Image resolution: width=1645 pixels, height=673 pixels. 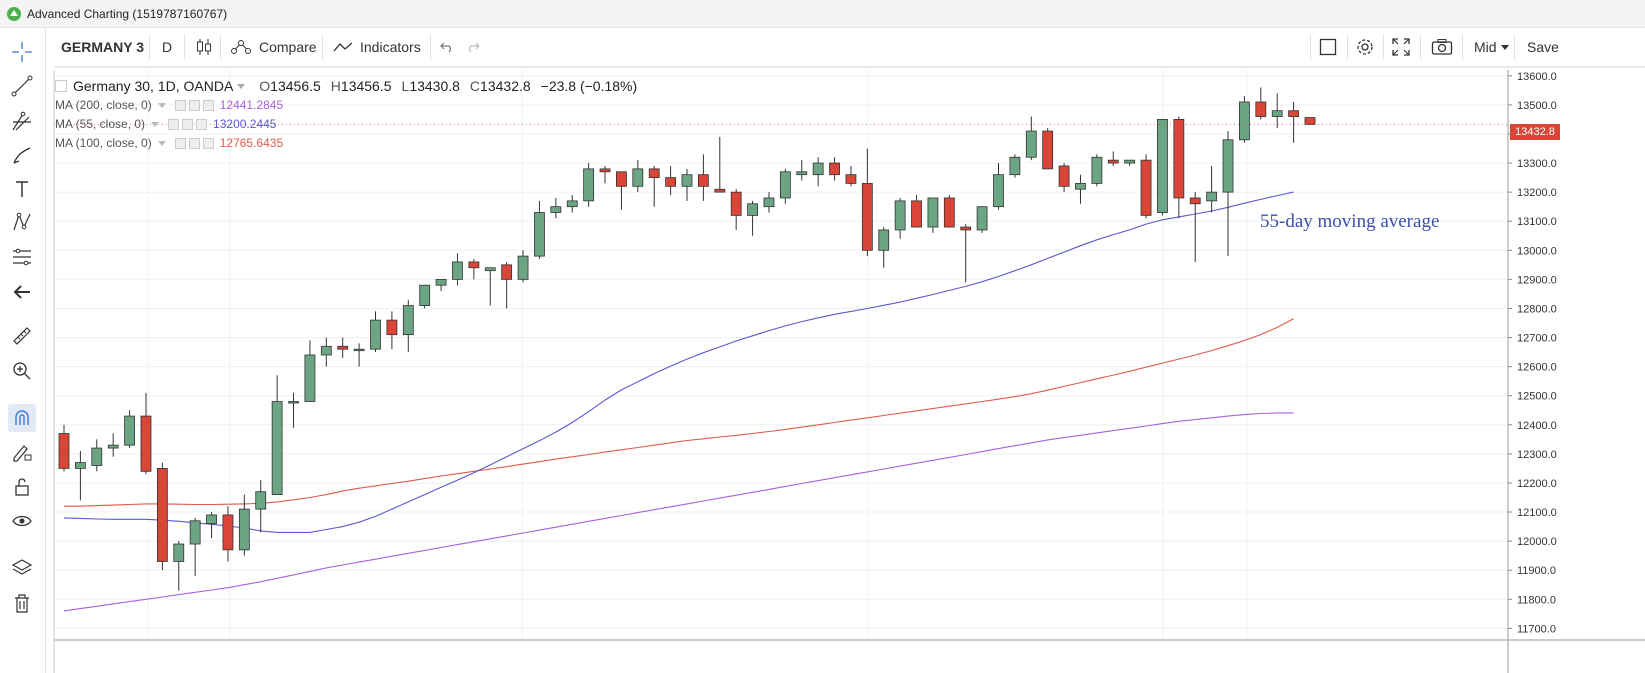 I want to click on back-tool, so click(x=22, y=292).